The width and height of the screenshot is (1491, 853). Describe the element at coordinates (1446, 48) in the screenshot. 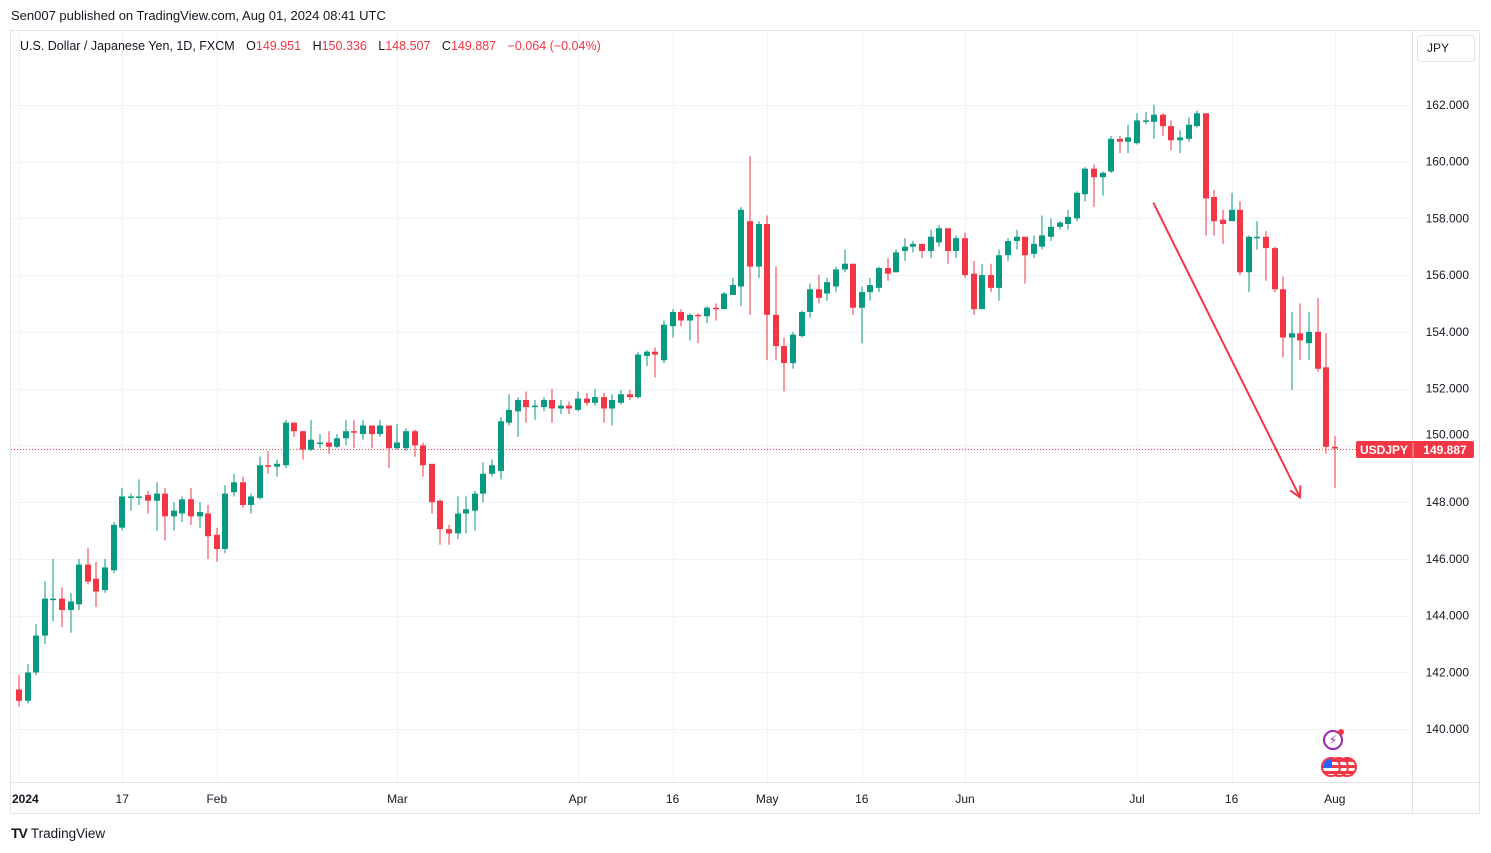

I see `currency-button: JPY` at that location.